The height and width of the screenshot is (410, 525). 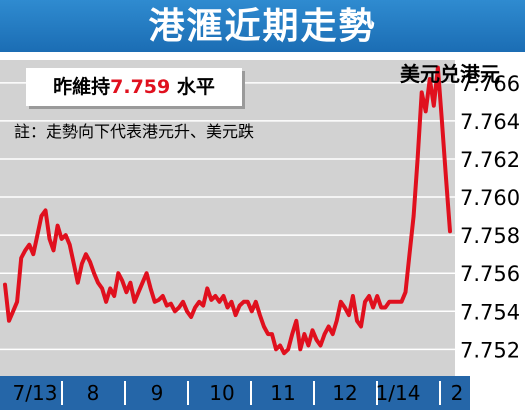 What do you see at coordinates (450, 74) in the screenshot?
I see `y-axis-label: 美元兑港元` at bounding box center [450, 74].